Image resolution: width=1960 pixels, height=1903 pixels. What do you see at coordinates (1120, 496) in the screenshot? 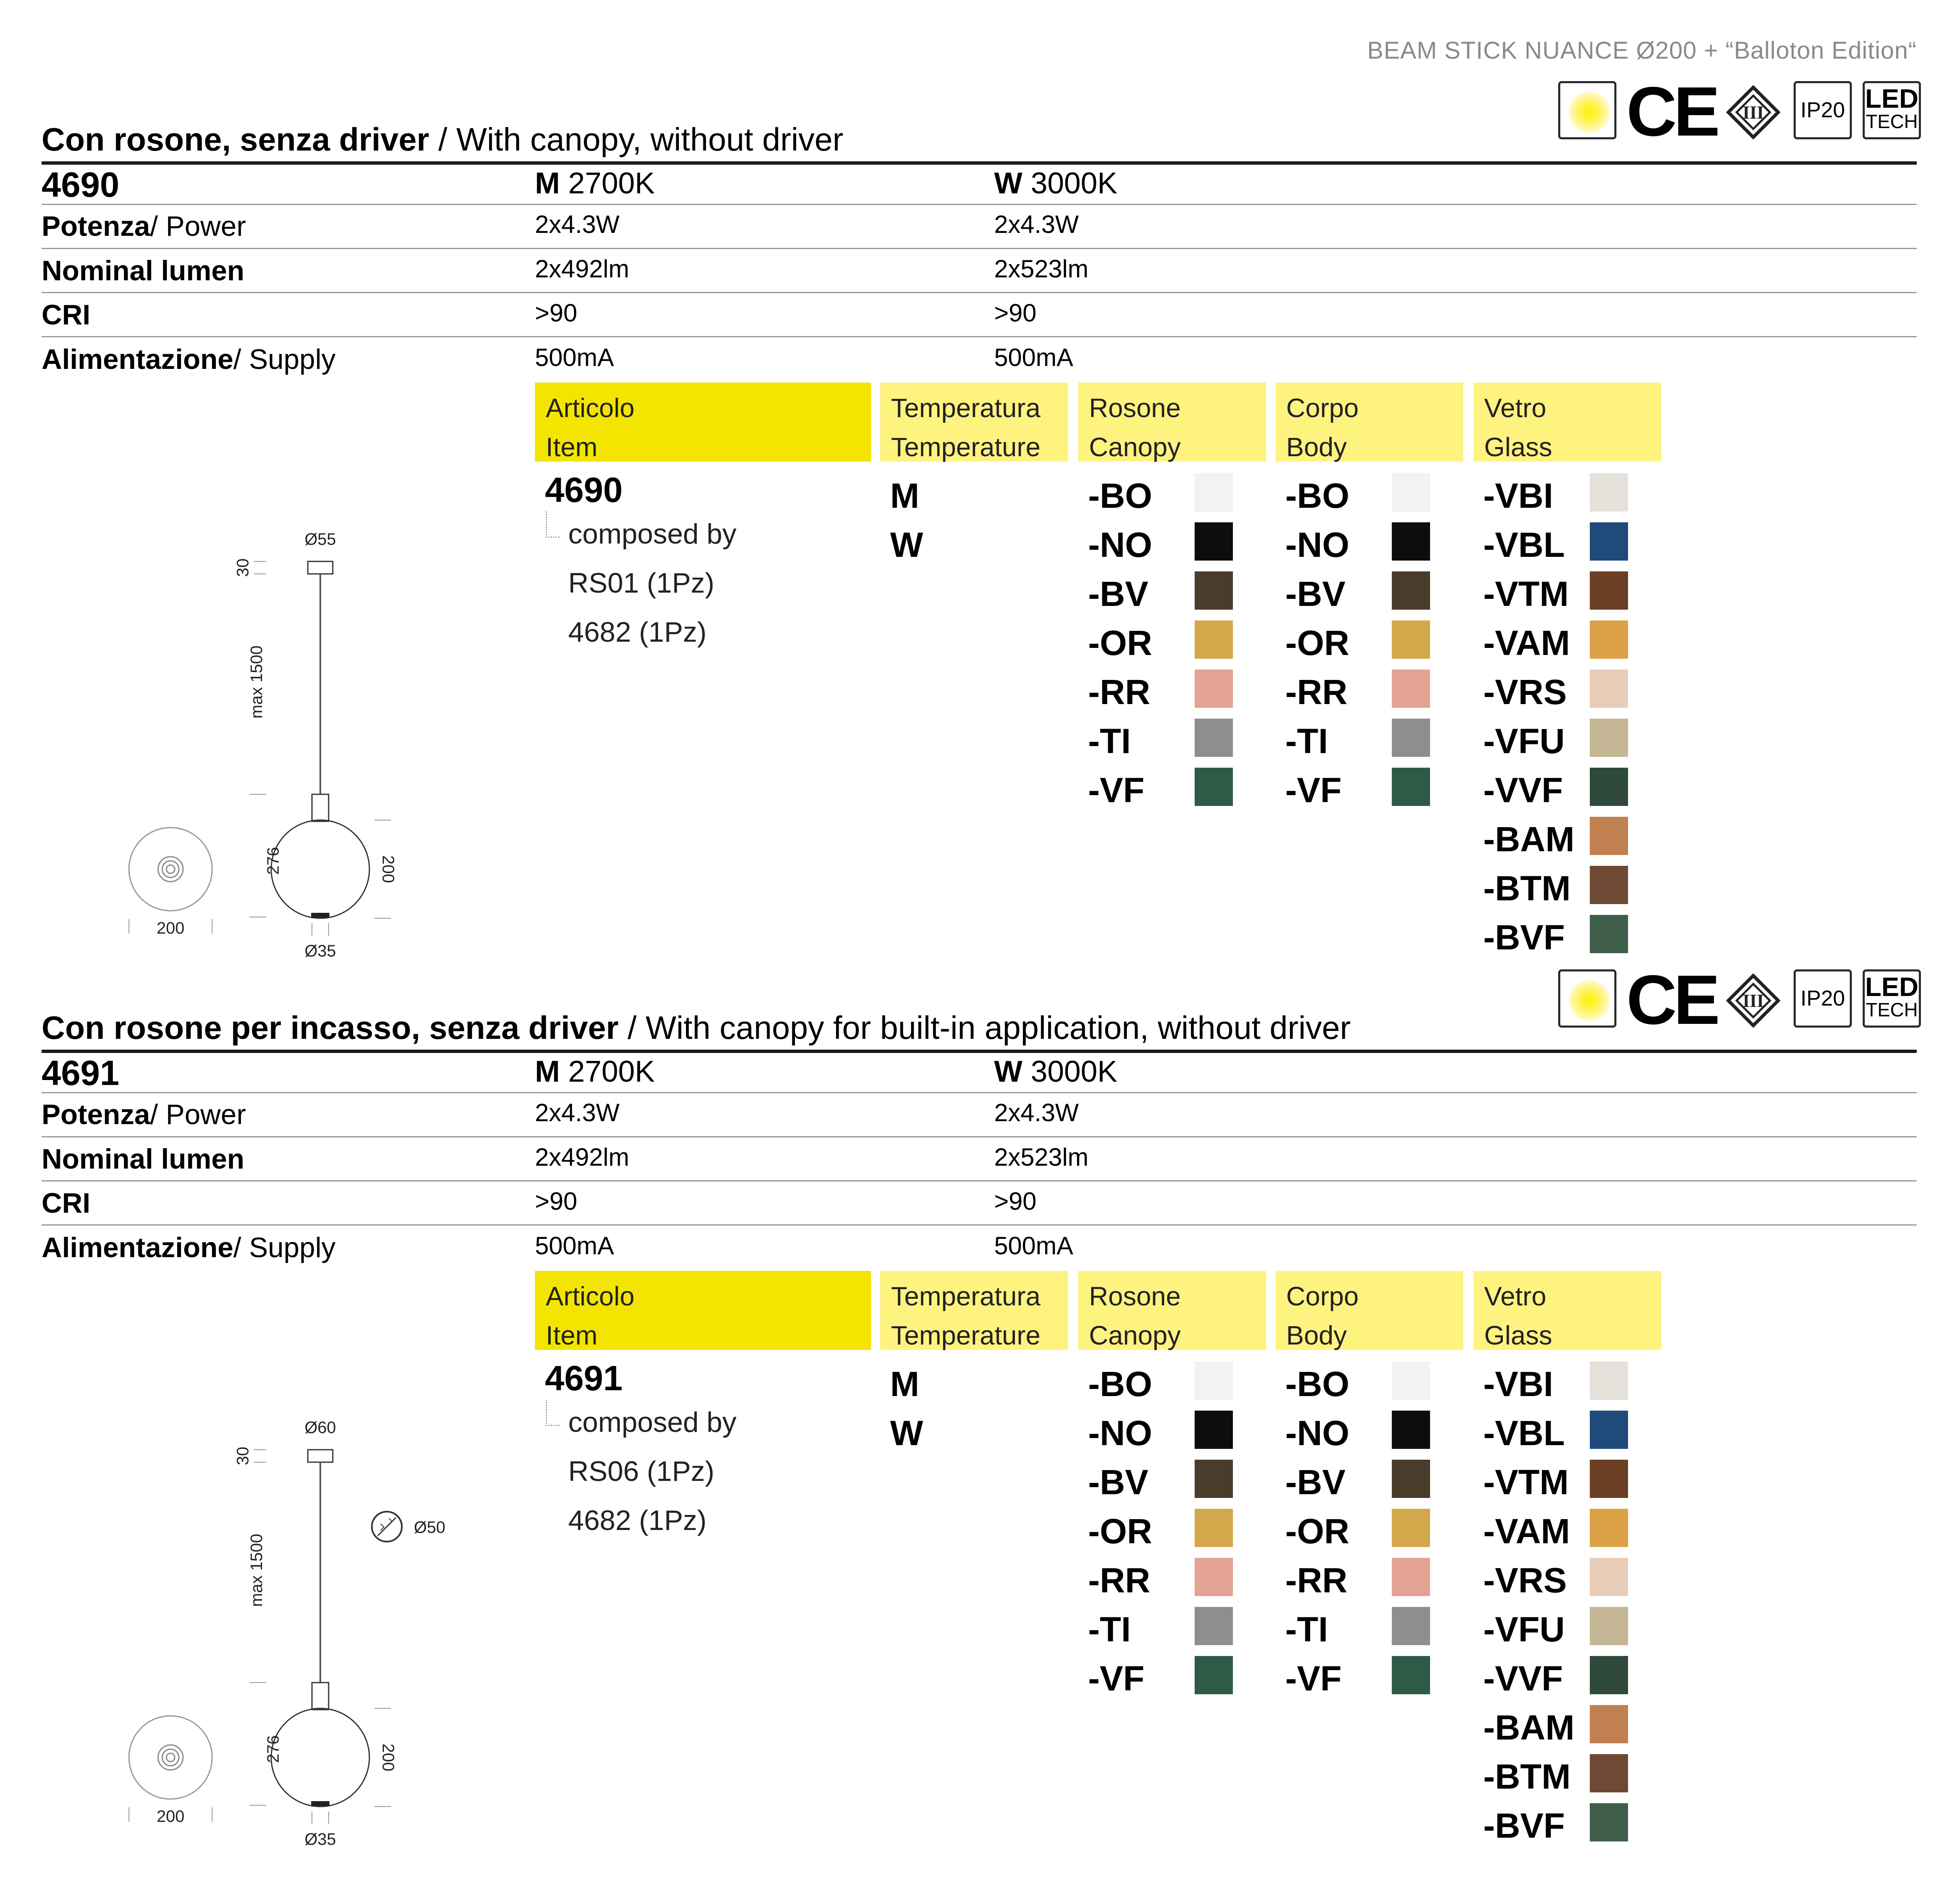
I see `canopy-option-code: -BO` at bounding box center [1120, 496].